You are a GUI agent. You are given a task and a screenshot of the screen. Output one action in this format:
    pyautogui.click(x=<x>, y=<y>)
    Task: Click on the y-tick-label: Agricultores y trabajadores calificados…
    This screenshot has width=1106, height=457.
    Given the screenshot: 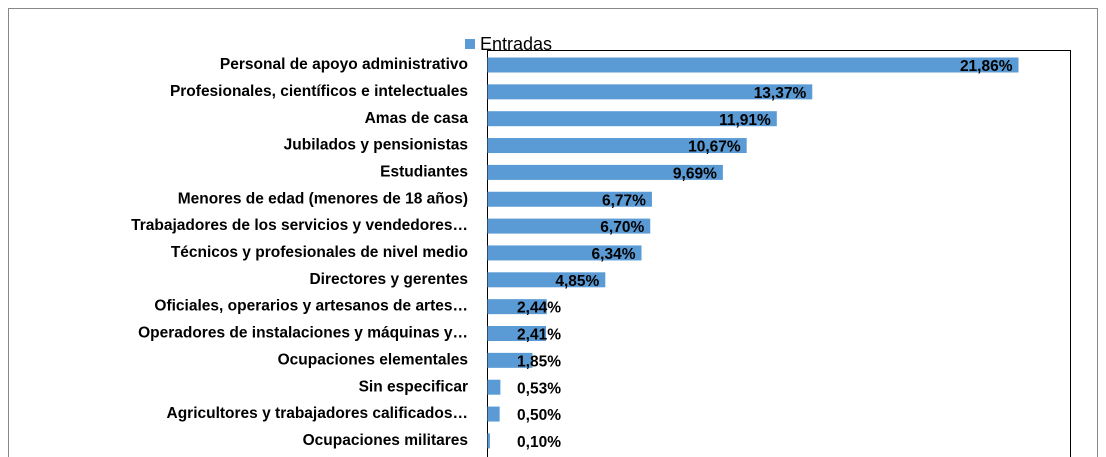 What is the action you would take?
    pyautogui.click(x=318, y=413)
    